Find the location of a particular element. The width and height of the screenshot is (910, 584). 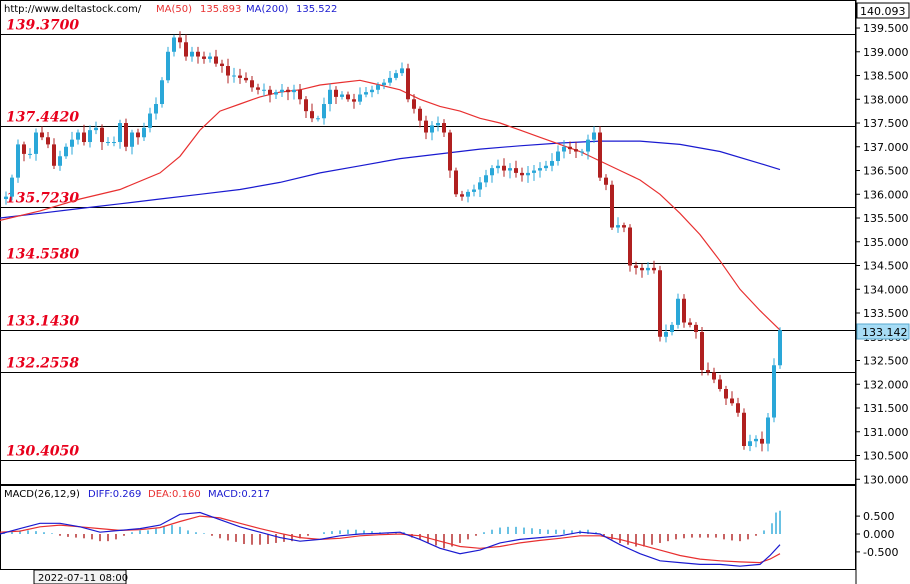

macd-title: MACD(26,12,9) is located at coordinates (42, 494).